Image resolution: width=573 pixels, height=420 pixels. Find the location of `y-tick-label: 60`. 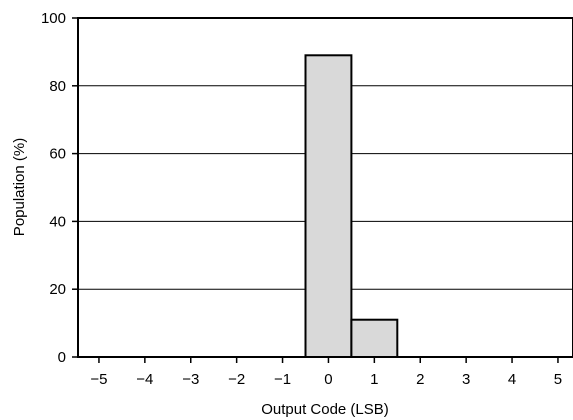

y-tick-label: 60 is located at coordinates (57, 154).